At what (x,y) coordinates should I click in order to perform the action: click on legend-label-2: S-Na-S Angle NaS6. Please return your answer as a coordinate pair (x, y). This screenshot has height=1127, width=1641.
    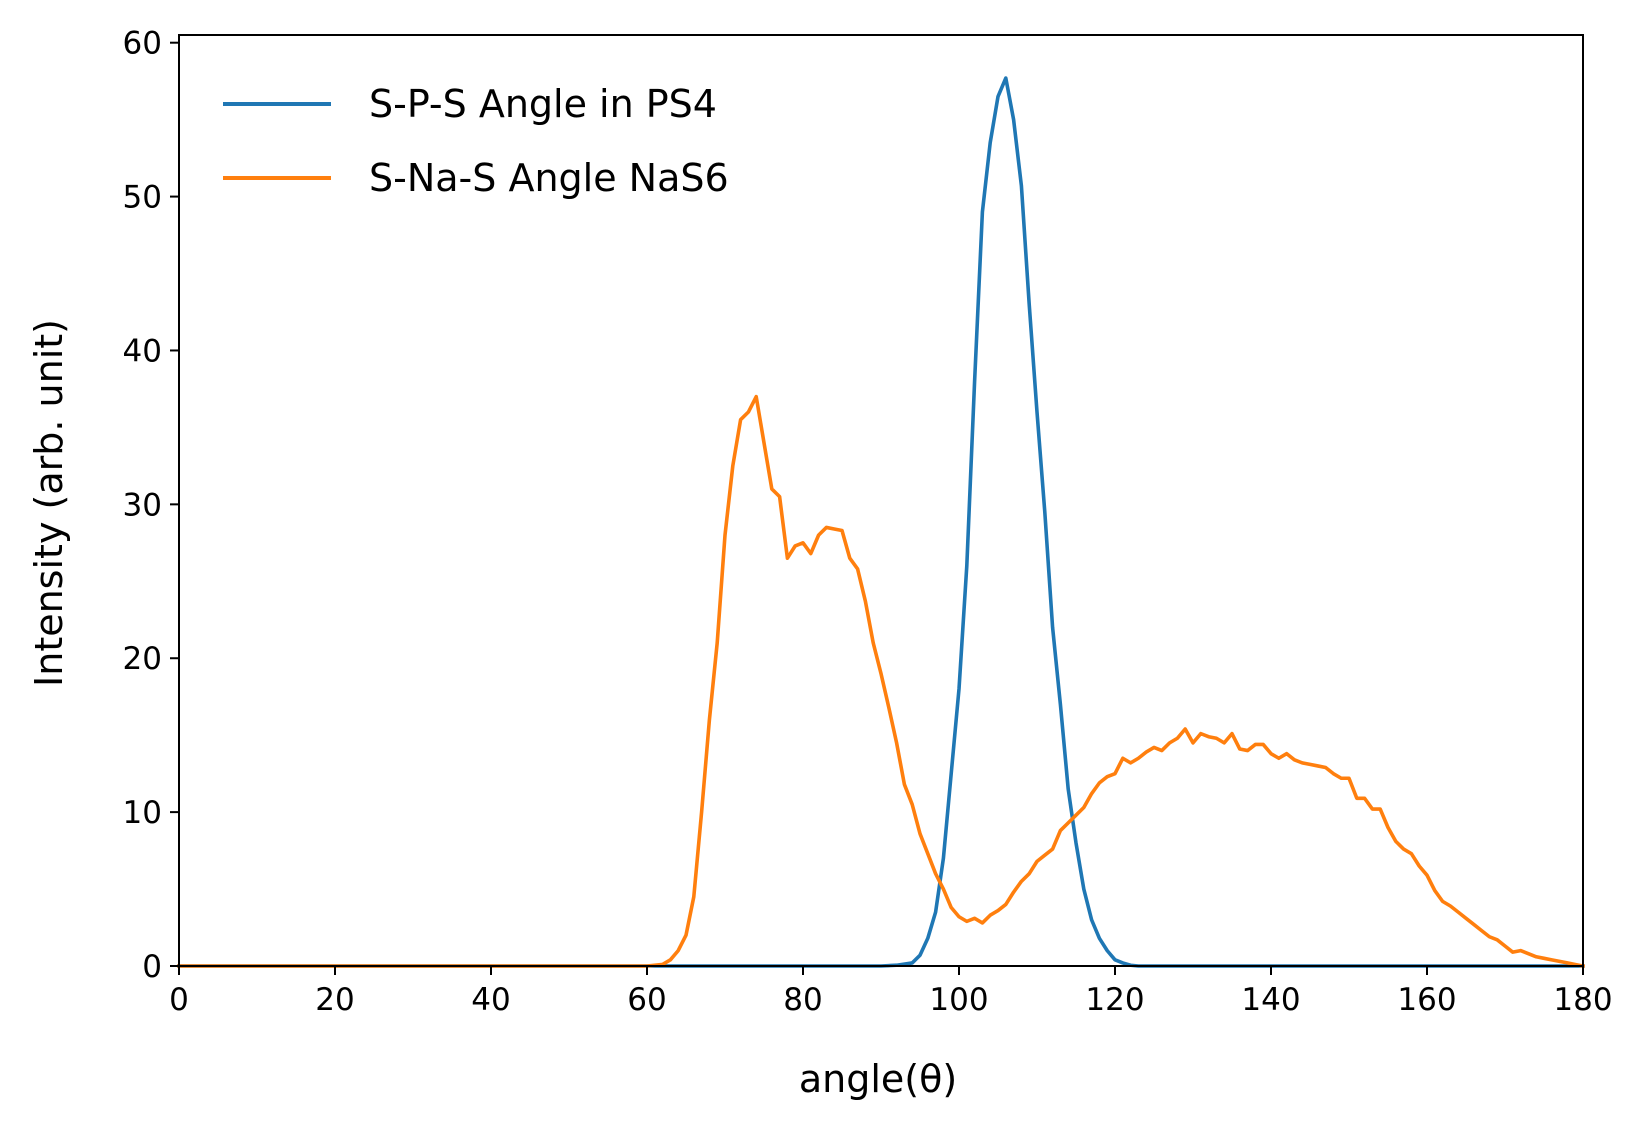
    Looking at the image, I should click on (549, 178).